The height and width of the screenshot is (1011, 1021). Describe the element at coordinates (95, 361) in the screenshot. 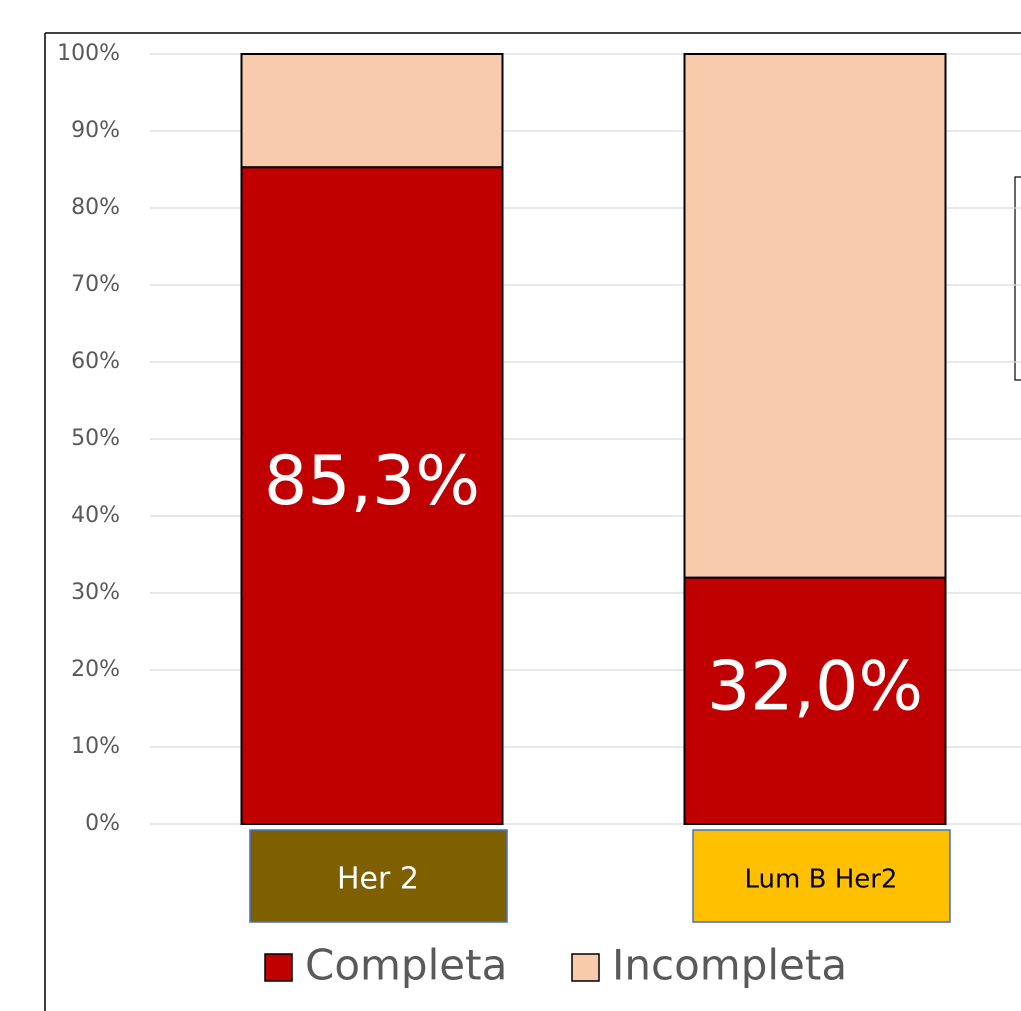

I see `y-tick-label: 60%` at that location.